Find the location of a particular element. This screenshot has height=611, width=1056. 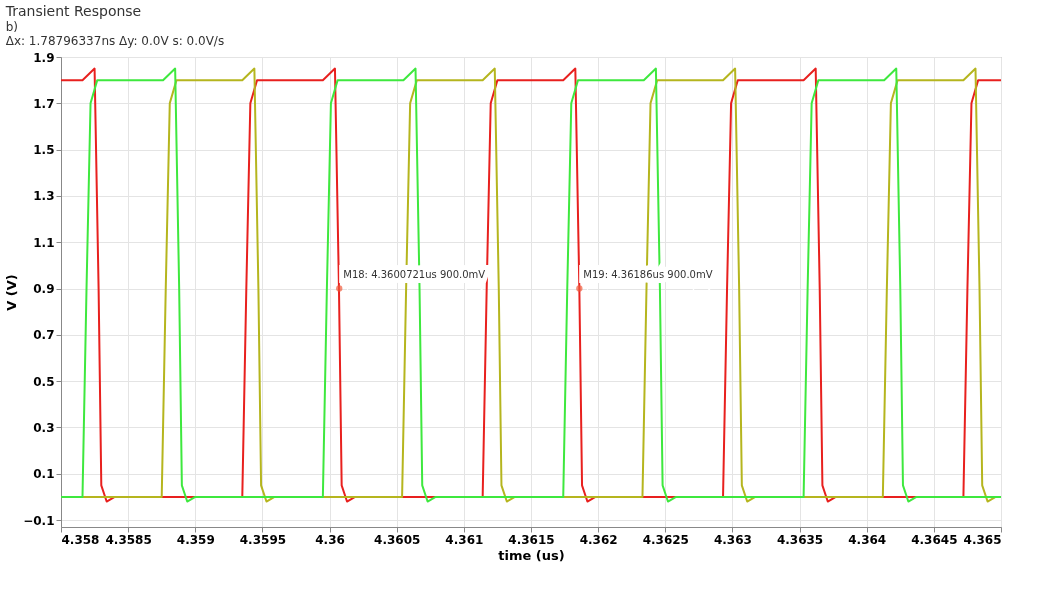

x-tick-label: 4.365 is located at coordinates (982, 539).